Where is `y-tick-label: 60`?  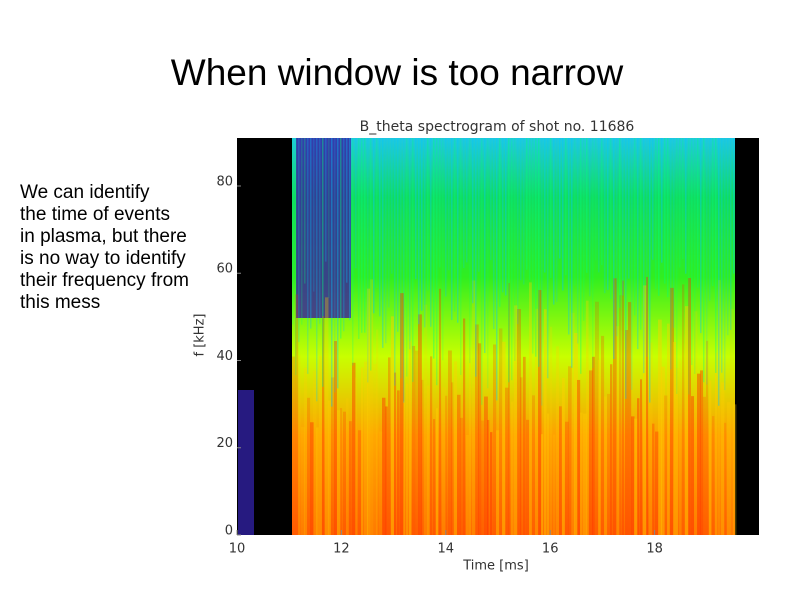 y-tick-label: 60 is located at coordinates (224, 269).